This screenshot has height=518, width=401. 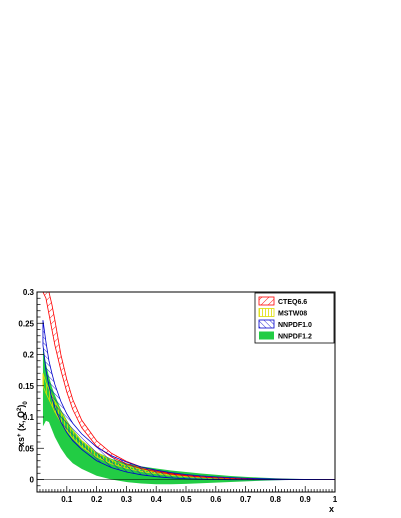 What do you see at coordinates (26, 323) in the screenshot?
I see `y-tick-label: 0.25` at bounding box center [26, 323].